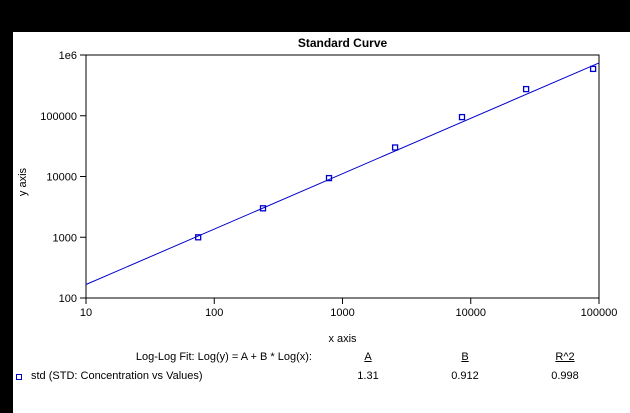 The height and width of the screenshot is (413, 630). Describe the element at coordinates (23, 181) in the screenshot. I see `y-axis-title: y axis` at that location.